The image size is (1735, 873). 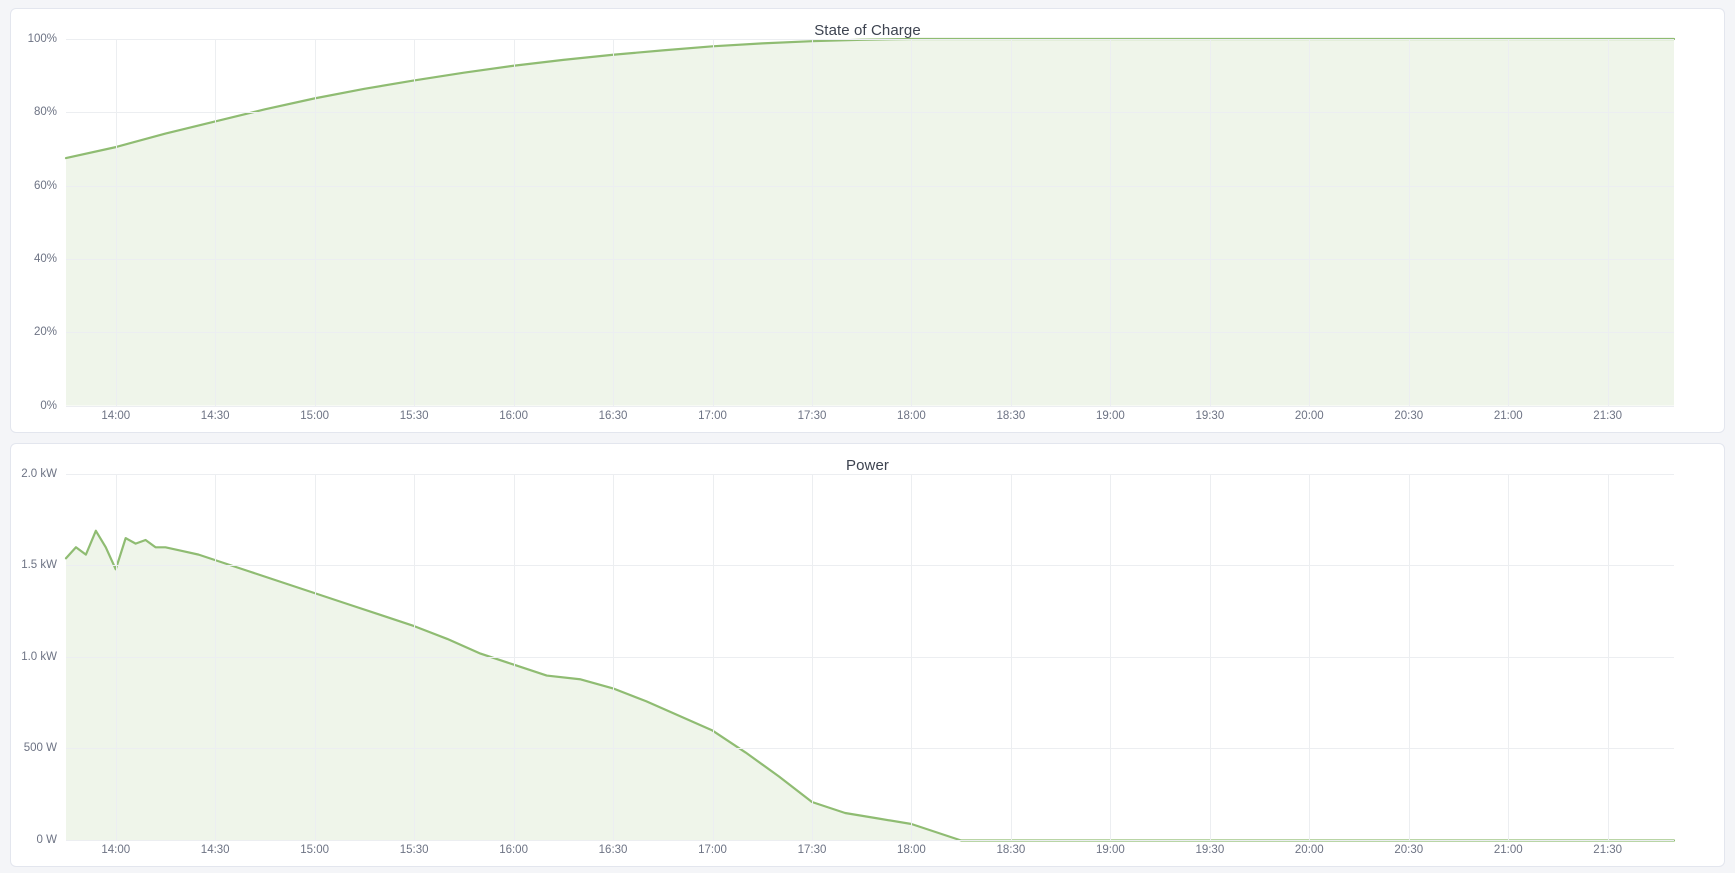 I want to click on power-x-tick-label: 19:30, so click(x=1210, y=850).